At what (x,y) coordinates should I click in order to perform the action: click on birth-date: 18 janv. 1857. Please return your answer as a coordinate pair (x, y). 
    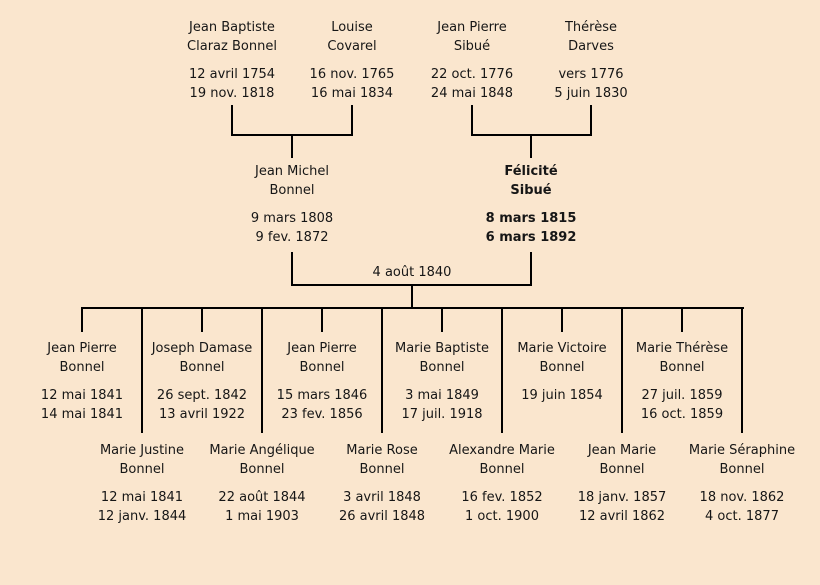
    Looking at the image, I should click on (622, 497).